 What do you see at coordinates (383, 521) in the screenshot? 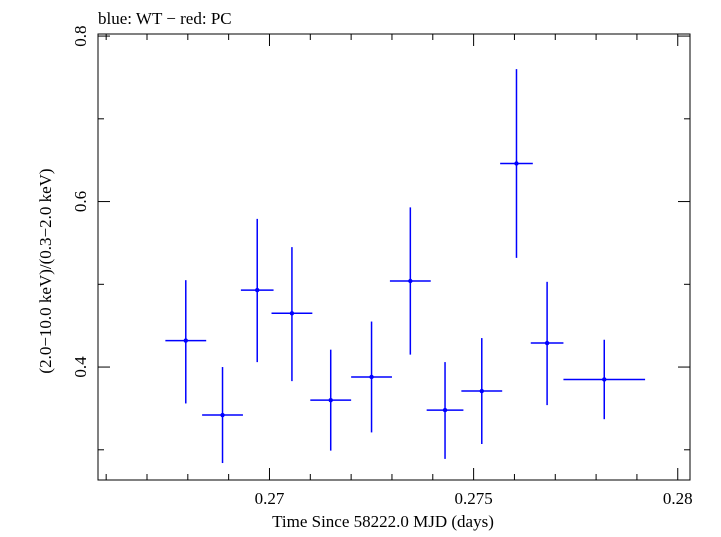
I see `x-axis-label: Time Since 58222.0 MJD (days)` at bounding box center [383, 521].